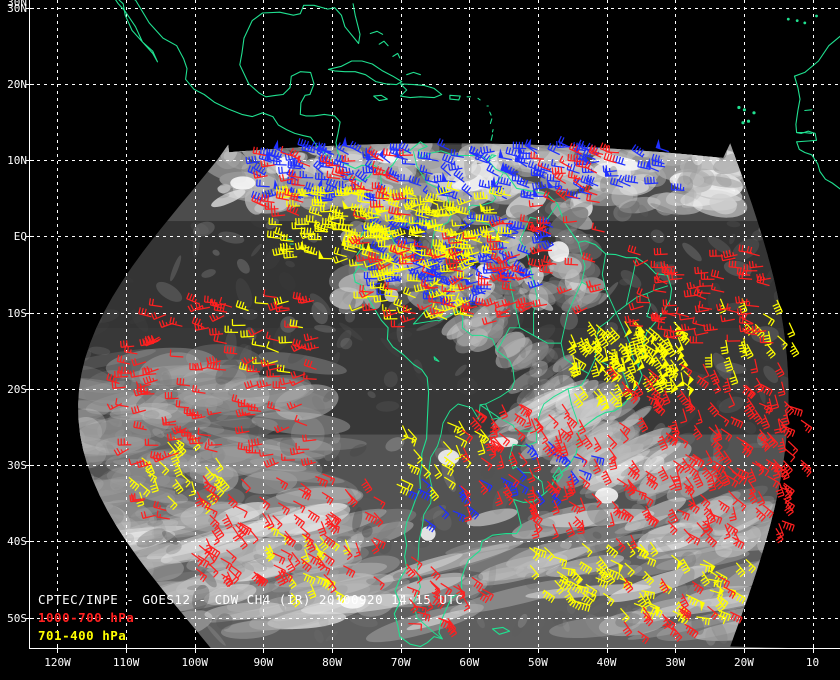 Image resolution: width=840 pixels, height=680 pixels. What do you see at coordinates (675, 662) in the screenshot?
I see `x-axis-tick-label: 30W` at bounding box center [675, 662].